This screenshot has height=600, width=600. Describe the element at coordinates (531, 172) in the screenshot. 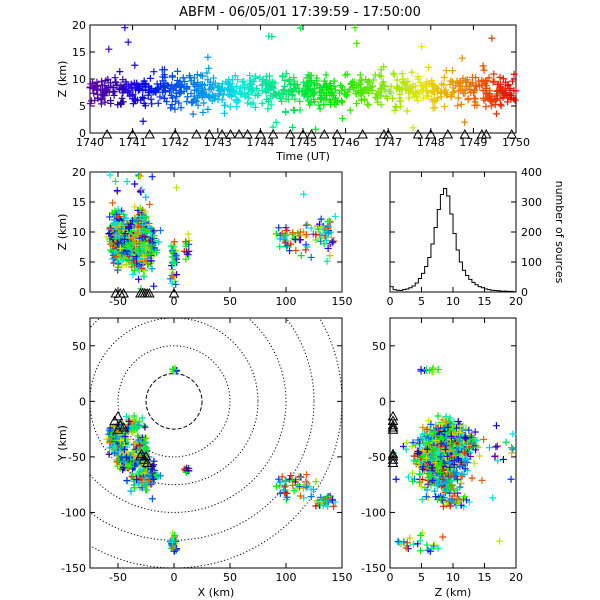

I see `y-tick-label: 400` at that location.